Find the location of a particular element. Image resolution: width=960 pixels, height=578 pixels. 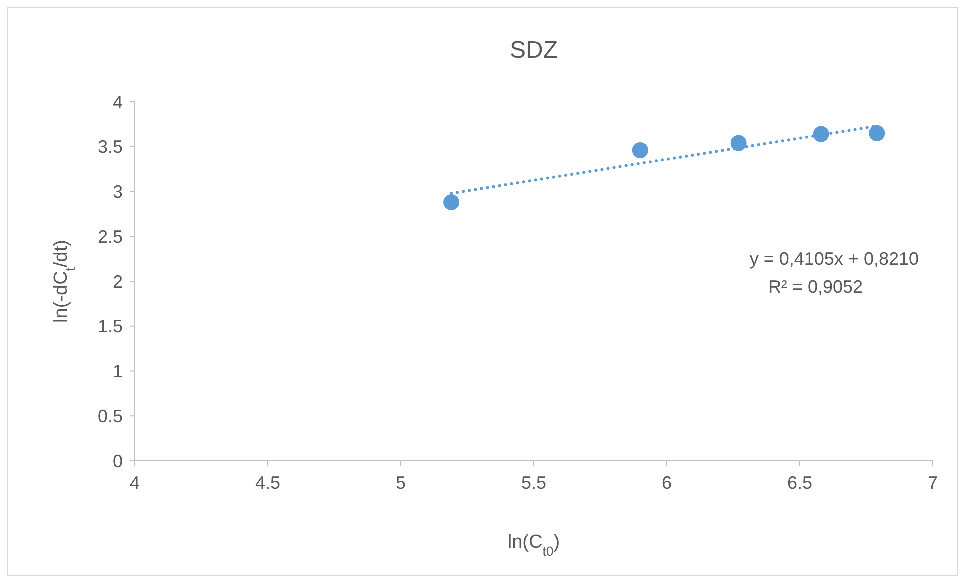

y-tick-label: 1 is located at coordinates (117, 372).